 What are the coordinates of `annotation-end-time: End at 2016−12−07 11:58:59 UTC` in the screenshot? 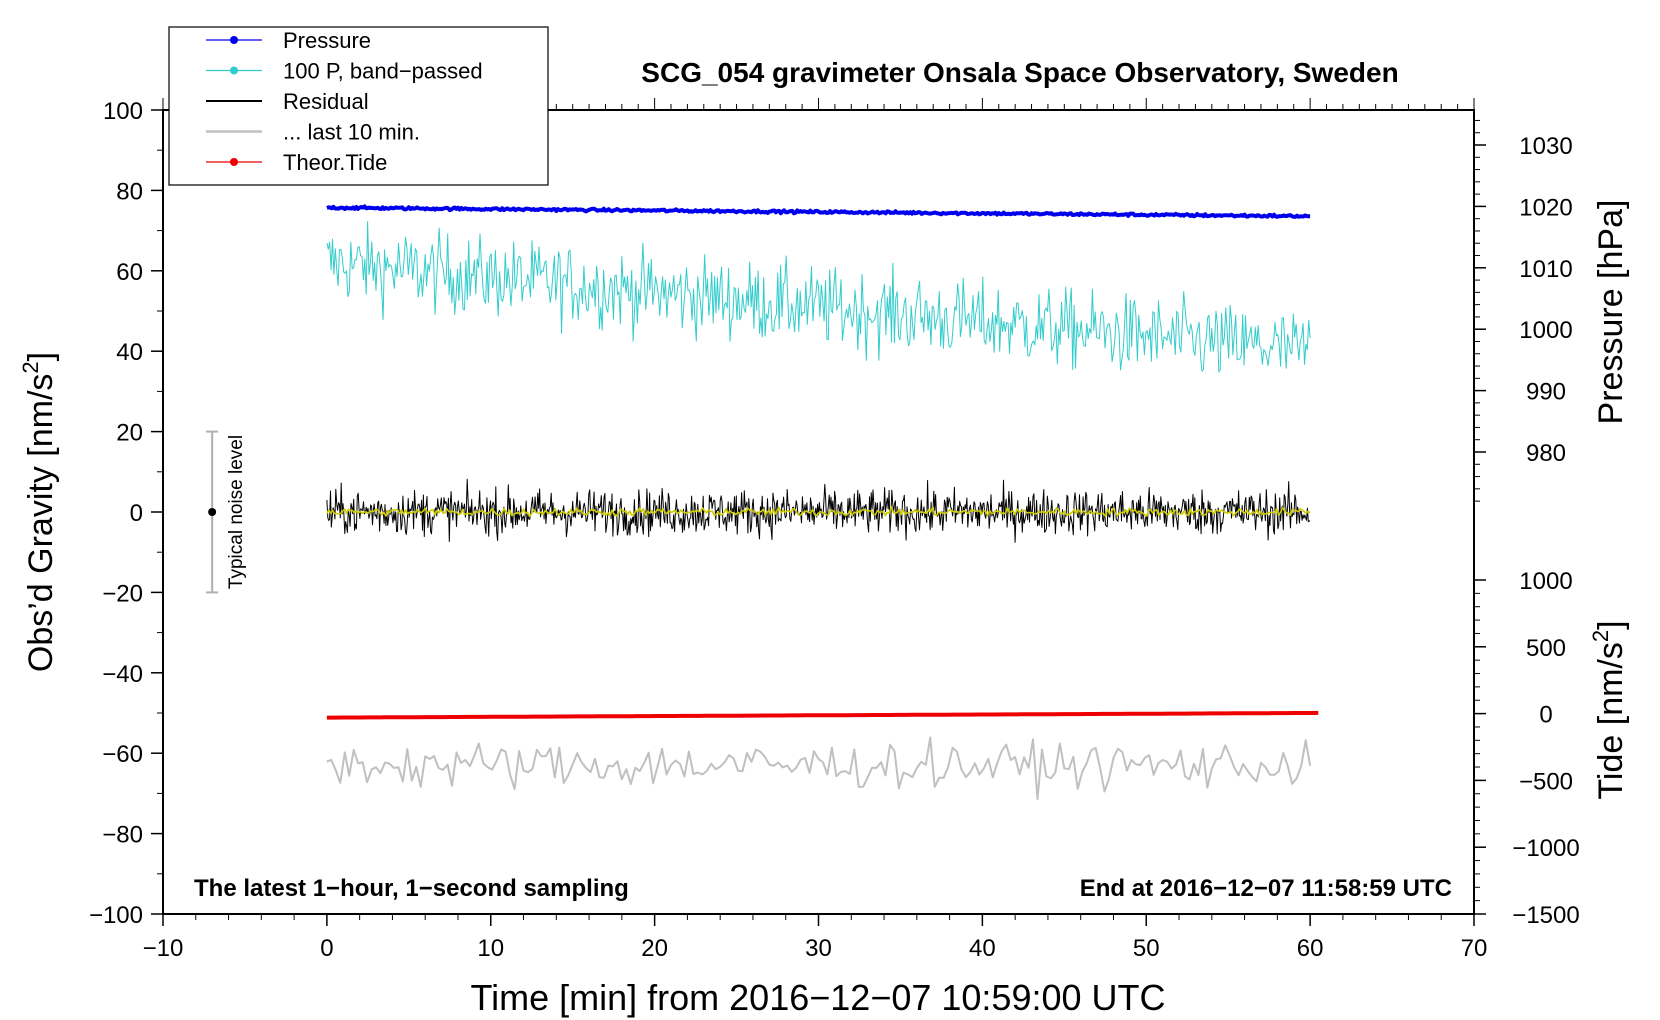 It's located at (1266, 888).